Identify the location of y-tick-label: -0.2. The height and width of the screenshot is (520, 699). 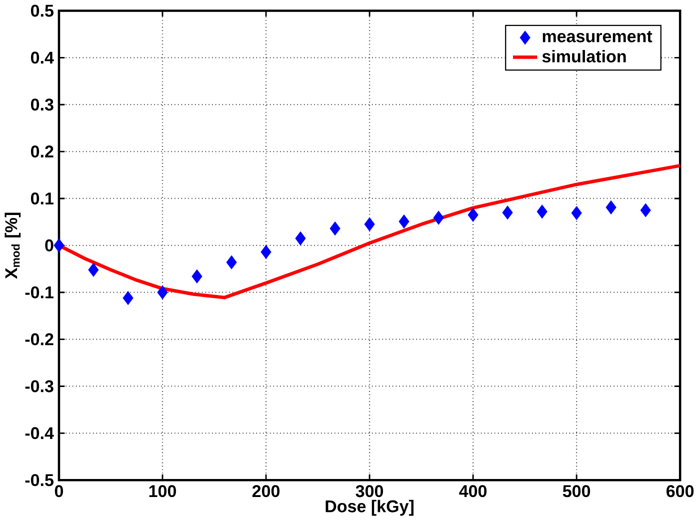
(39, 339).